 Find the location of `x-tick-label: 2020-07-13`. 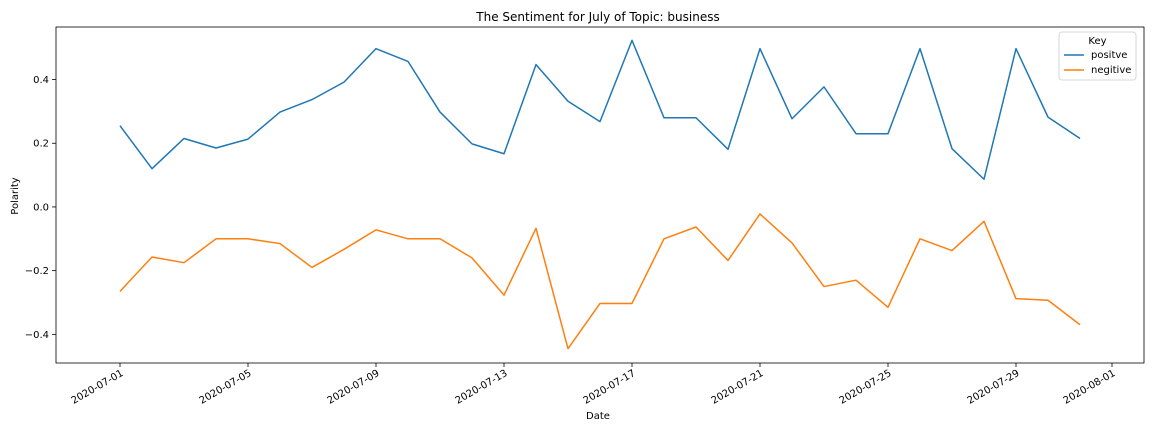

x-tick-label: 2020-07-13 is located at coordinates (482, 387).